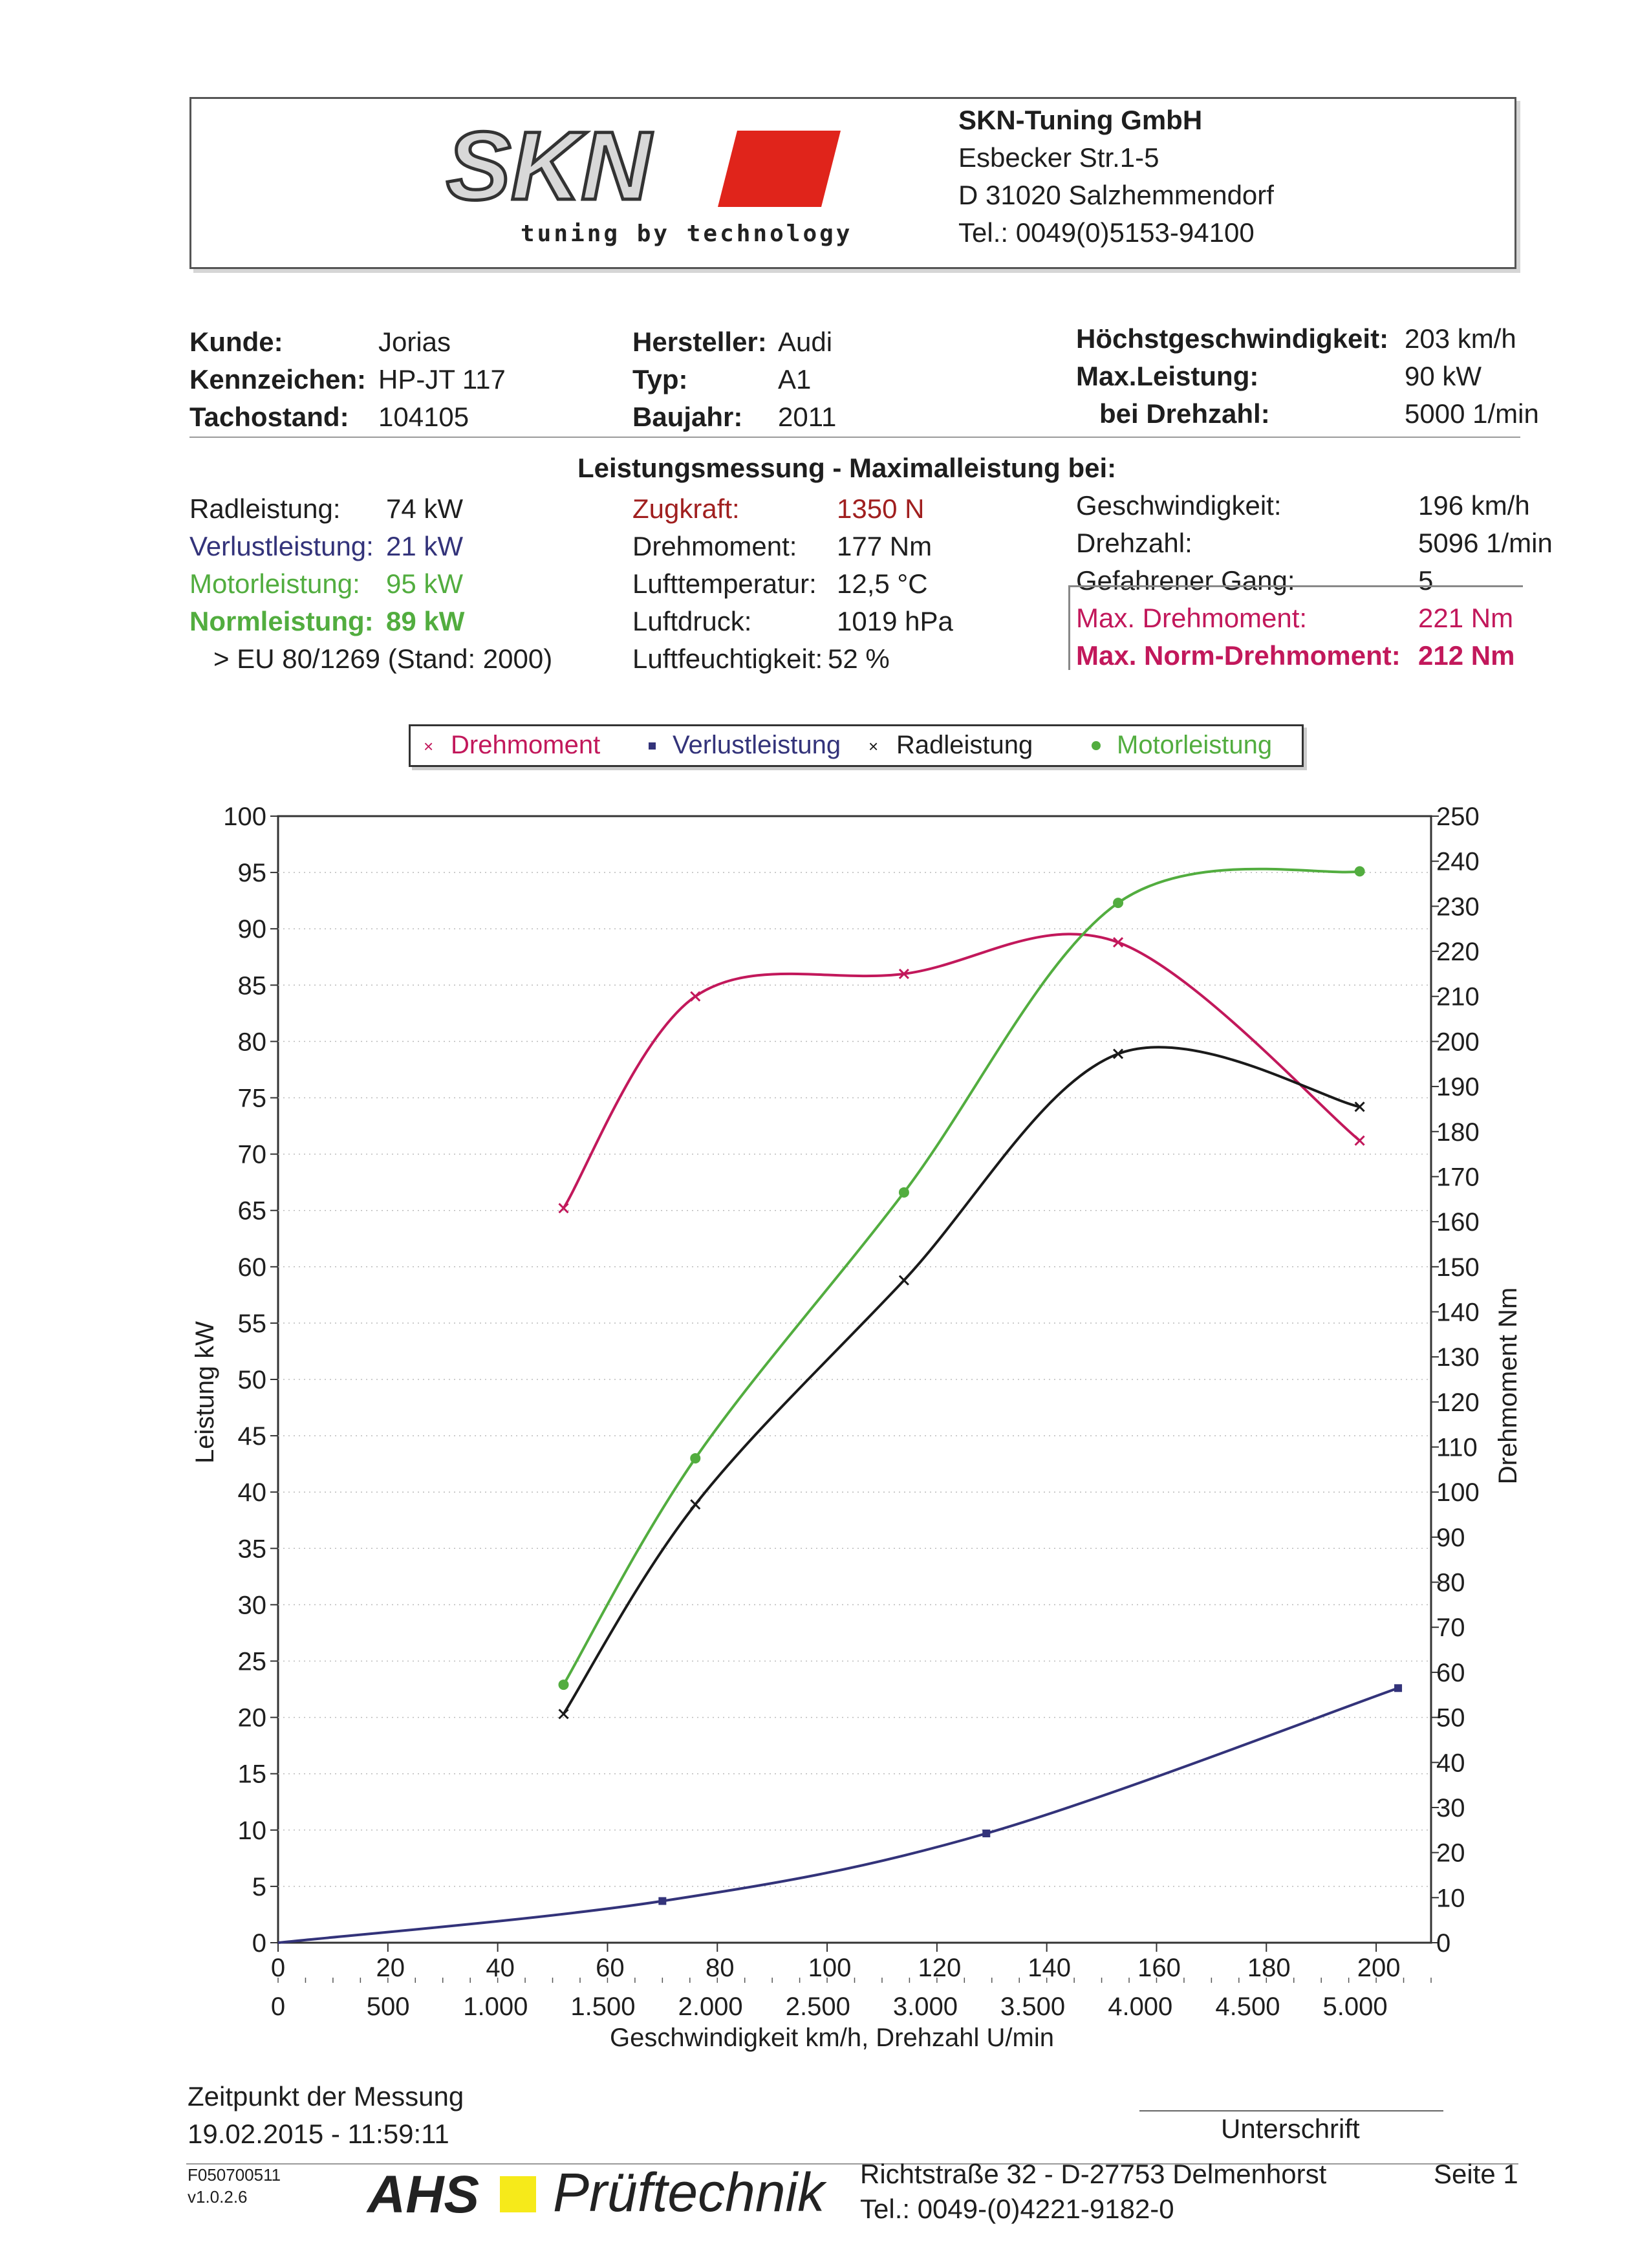 The height and width of the screenshot is (2268, 1649). Describe the element at coordinates (757, 745) in the screenshot. I see `legend-verlust: Verlustleistung` at that location.